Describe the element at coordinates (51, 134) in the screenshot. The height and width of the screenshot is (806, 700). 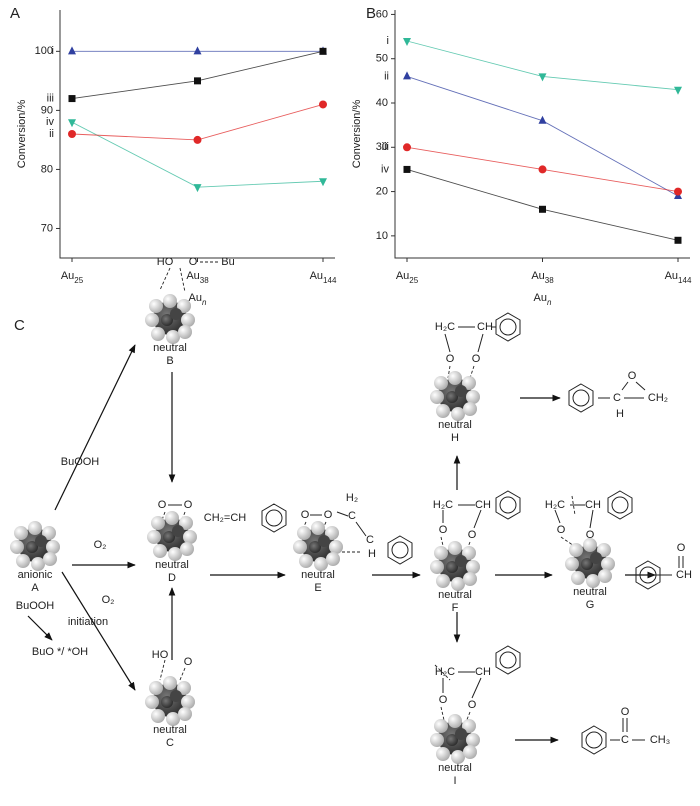
I see `series-label: ii` at that location.